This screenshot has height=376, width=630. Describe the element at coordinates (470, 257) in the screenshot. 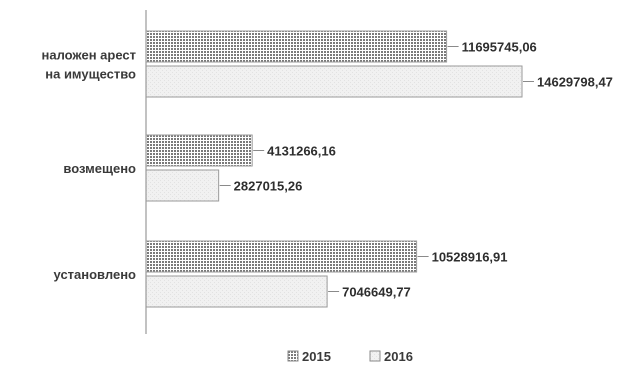

I see `data-label: 10528916,91` at that location.